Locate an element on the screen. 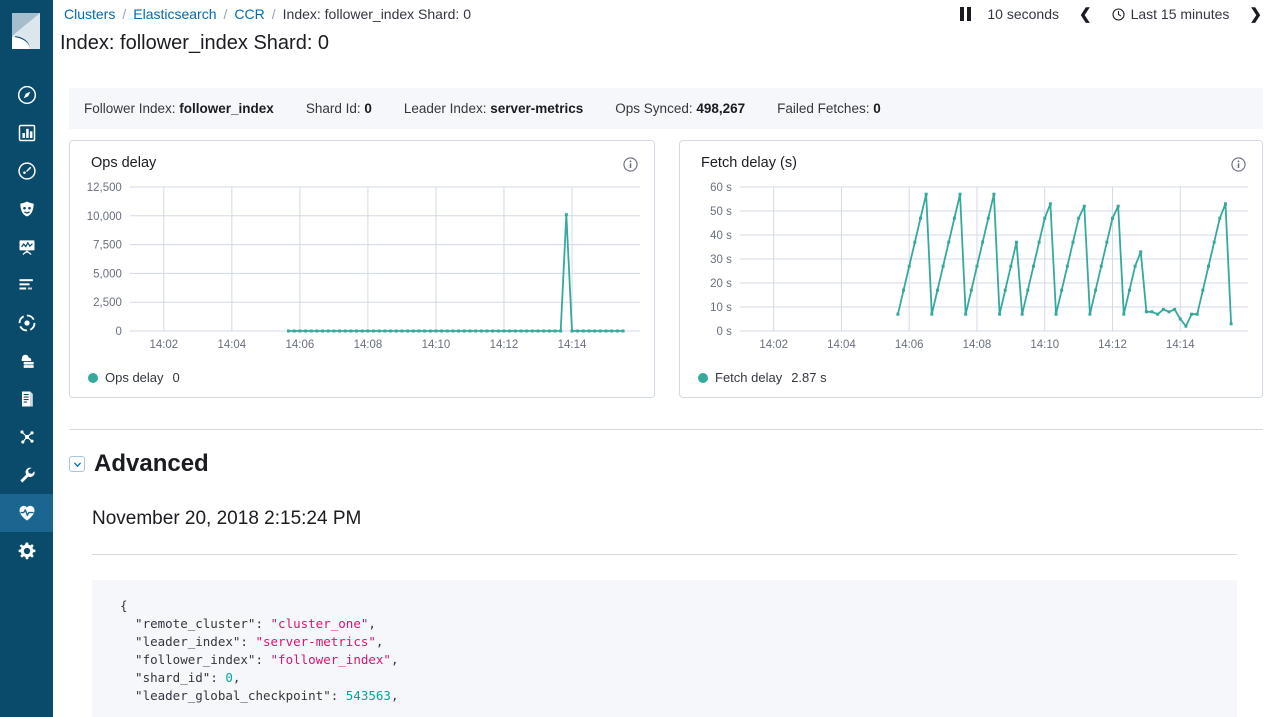  code-token-key: "leader_index" is located at coordinates (180, 641).